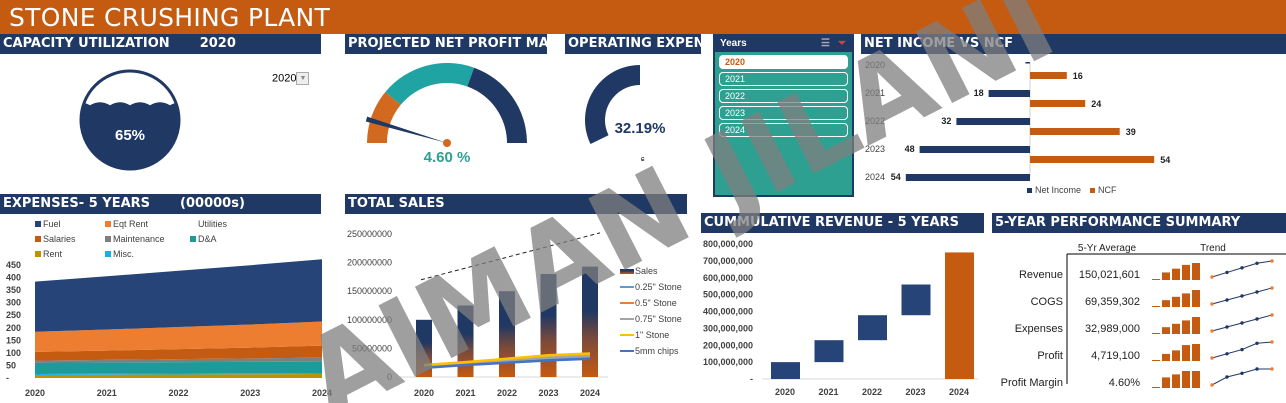 The width and height of the screenshot is (1286, 403). What do you see at coordinates (1039, 329) in the screenshot?
I see `summary-row-label: Expenses` at bounding box center [1039, 329].